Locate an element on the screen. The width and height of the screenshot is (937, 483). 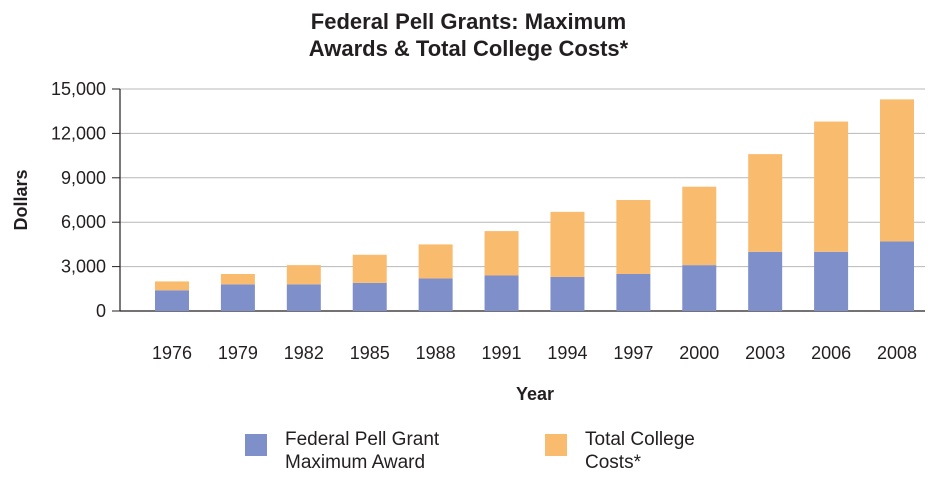
x-tick-label: 1985 is located at coordinates (370, 353).